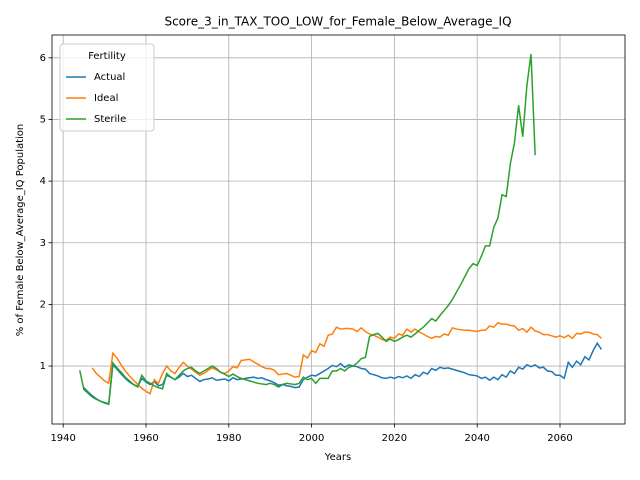  Describe the element at coordinates (337, 457) in the screenshot. I see `x-axis-label: Years` at that location.